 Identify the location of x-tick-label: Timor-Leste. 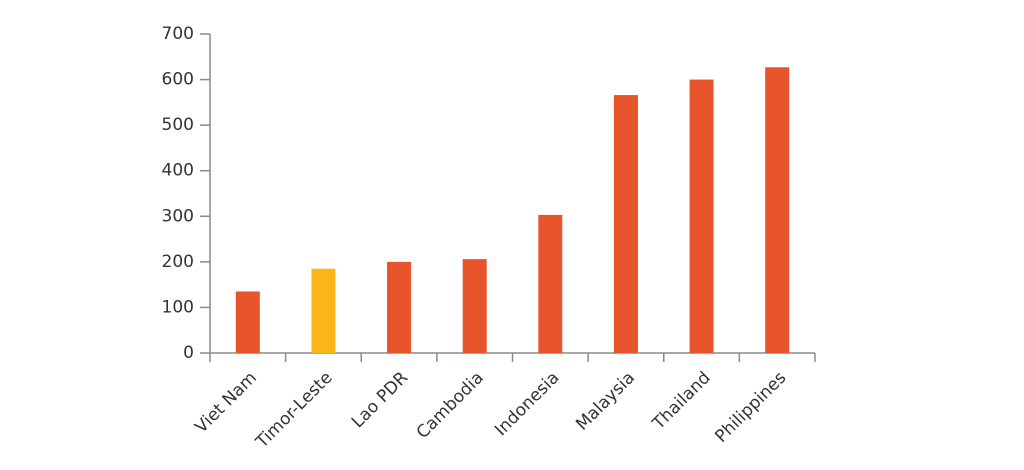
(294, 410).